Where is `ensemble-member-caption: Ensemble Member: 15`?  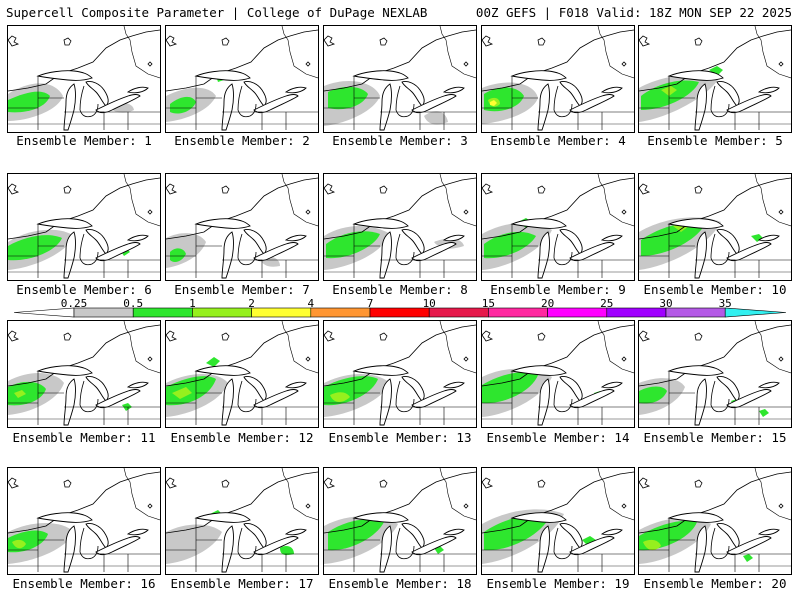 ensemble-member-caption: Ensemble Member: 15 is located at coordinates (715, 437).